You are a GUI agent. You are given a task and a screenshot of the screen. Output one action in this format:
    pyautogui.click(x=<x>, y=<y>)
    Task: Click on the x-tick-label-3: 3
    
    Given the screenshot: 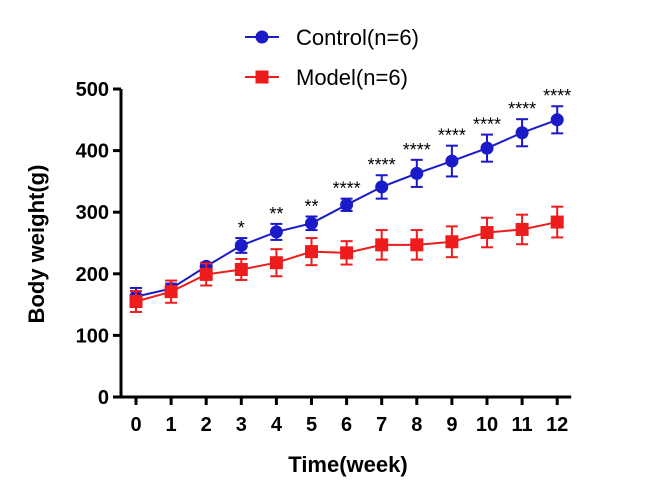 What is the action you would take?
    pyautogui.click(x=241, y=425)
    